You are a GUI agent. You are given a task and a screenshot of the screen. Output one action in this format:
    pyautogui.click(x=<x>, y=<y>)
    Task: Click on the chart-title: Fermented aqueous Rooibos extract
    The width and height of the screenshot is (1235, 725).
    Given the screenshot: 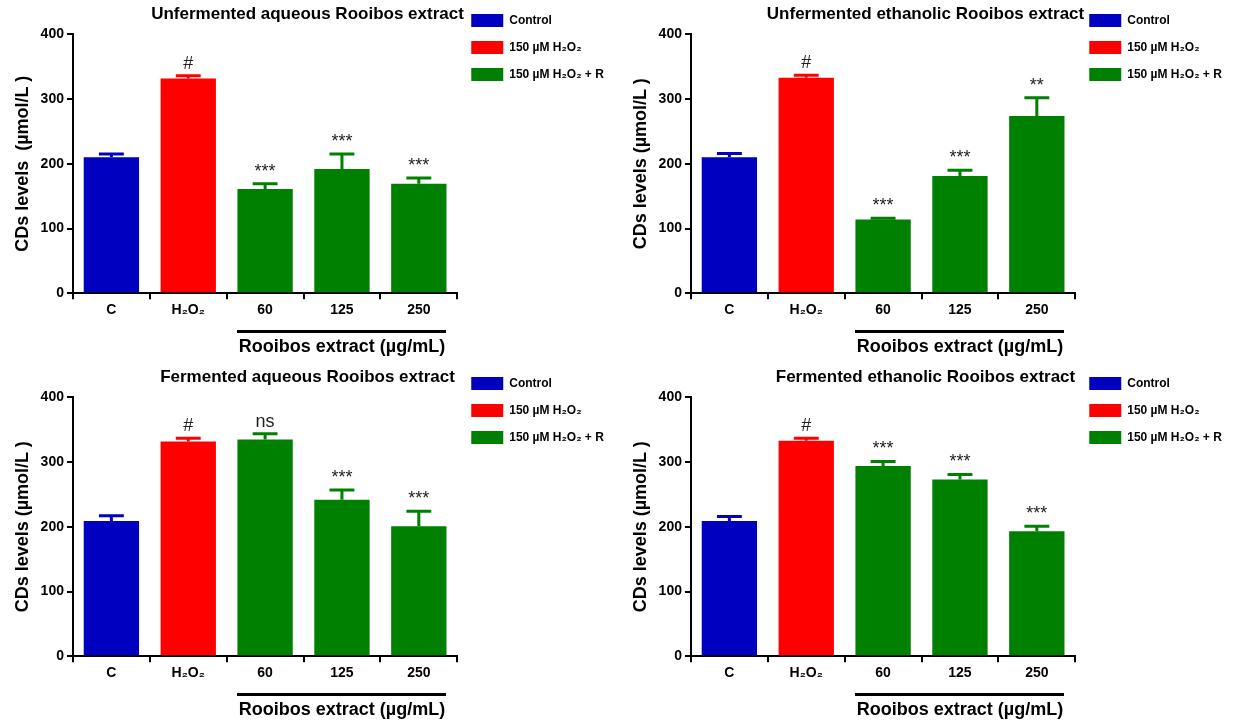 What is the action you would take?
    pyautogui.click(x=308, y=376)
    